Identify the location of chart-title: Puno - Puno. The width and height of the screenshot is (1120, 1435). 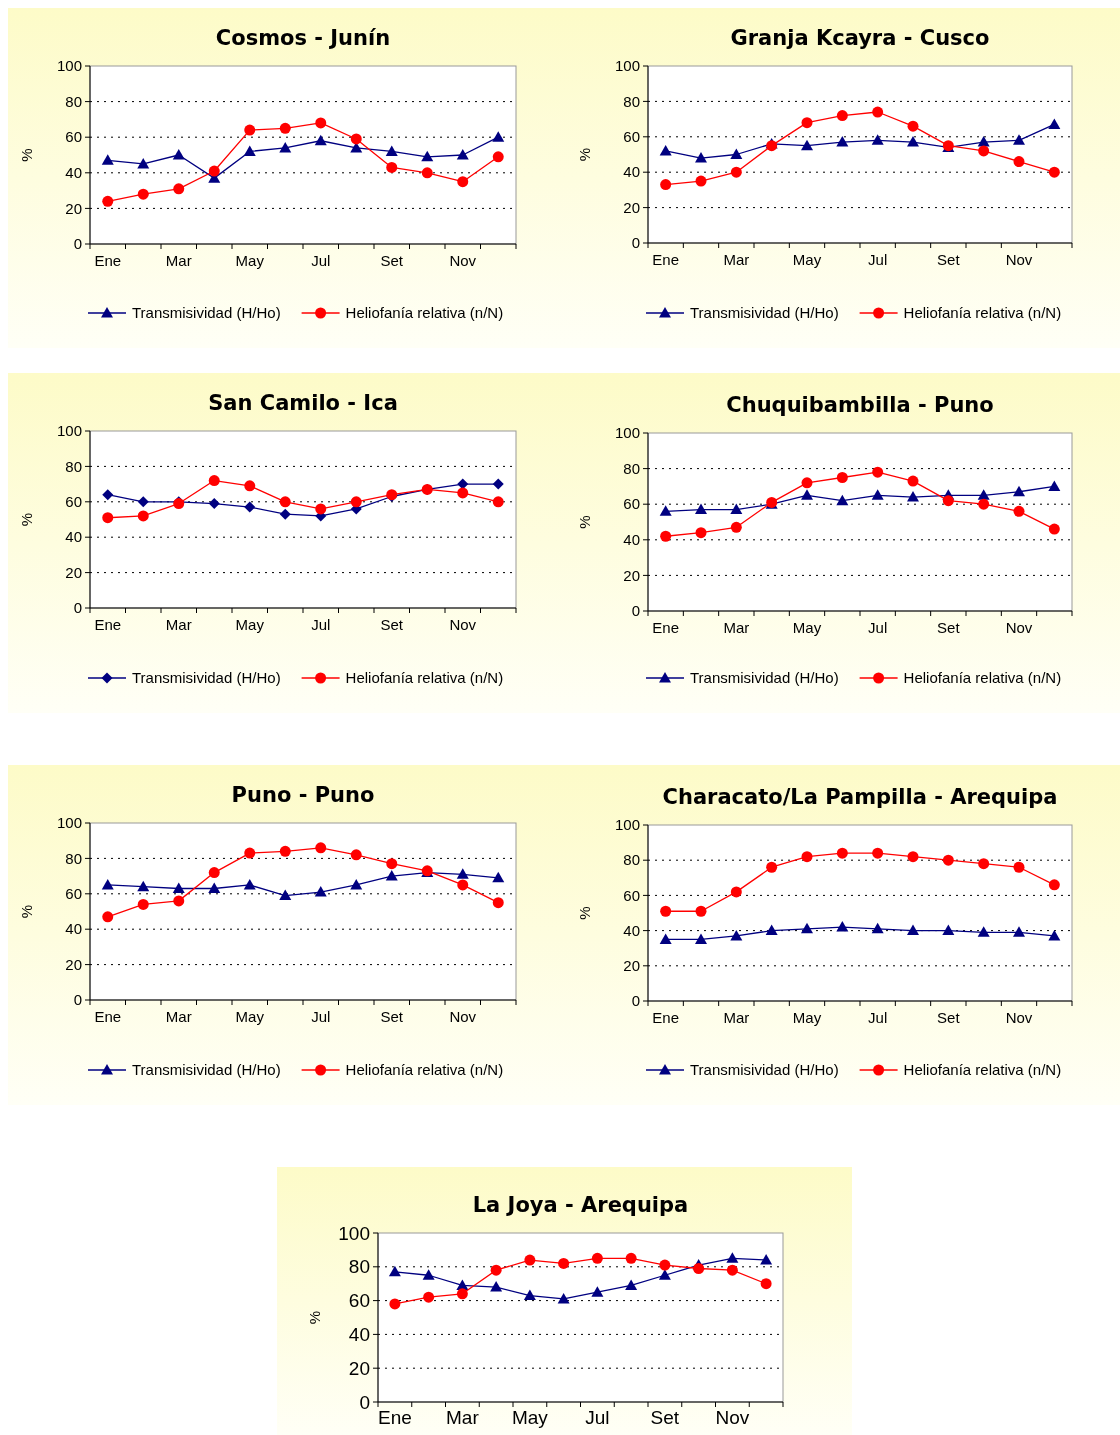
(303, 795).